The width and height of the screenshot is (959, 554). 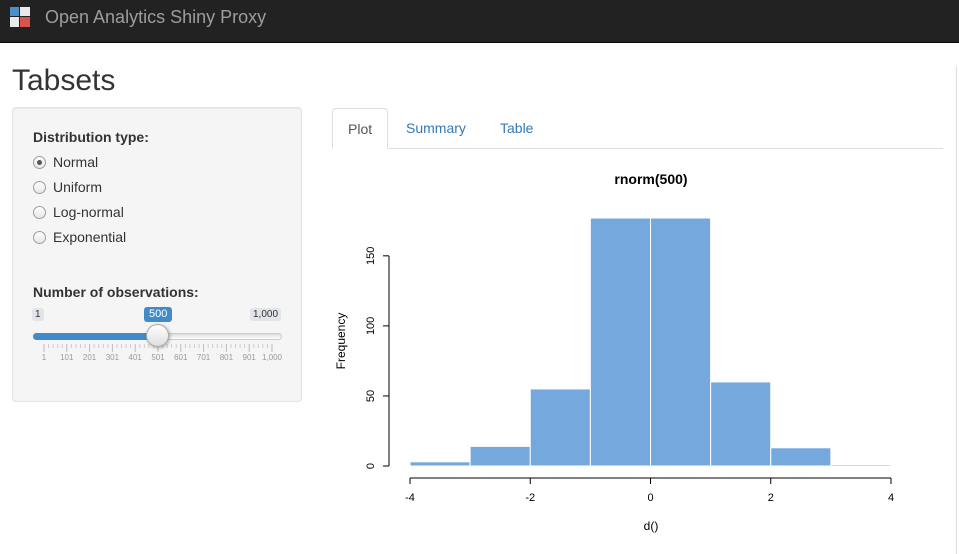 I want to click on slider-fill, so click(x=95, y=336).